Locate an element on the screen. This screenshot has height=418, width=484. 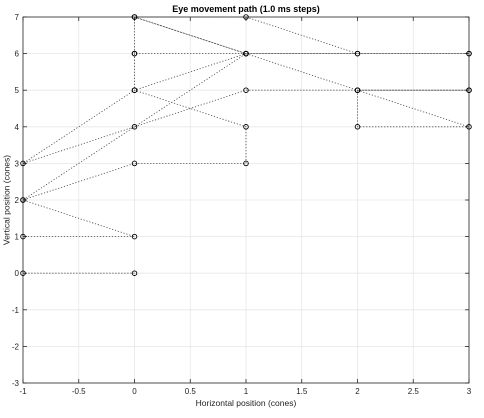
y-tick-label: 5 is located at coordinates (17, 90).